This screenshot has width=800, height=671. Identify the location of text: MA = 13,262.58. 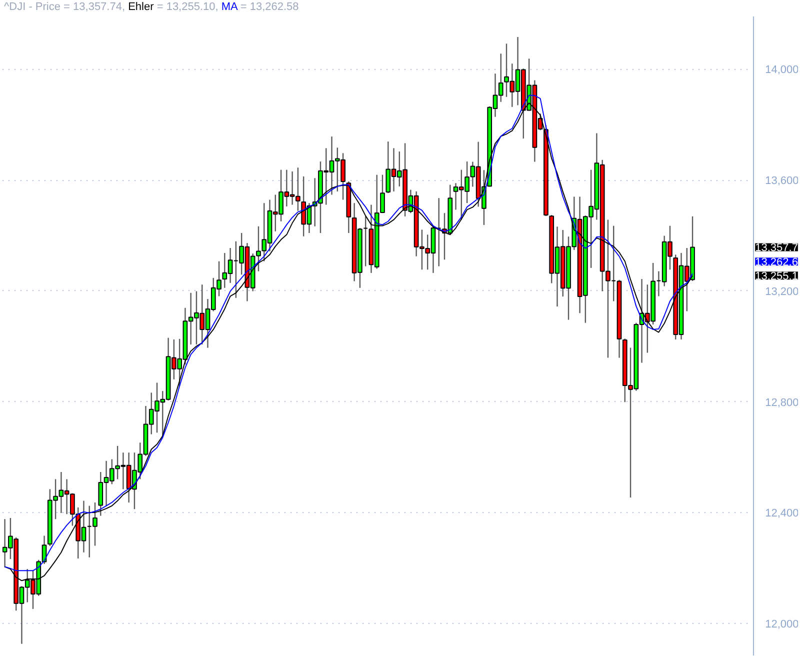
(260, 7).